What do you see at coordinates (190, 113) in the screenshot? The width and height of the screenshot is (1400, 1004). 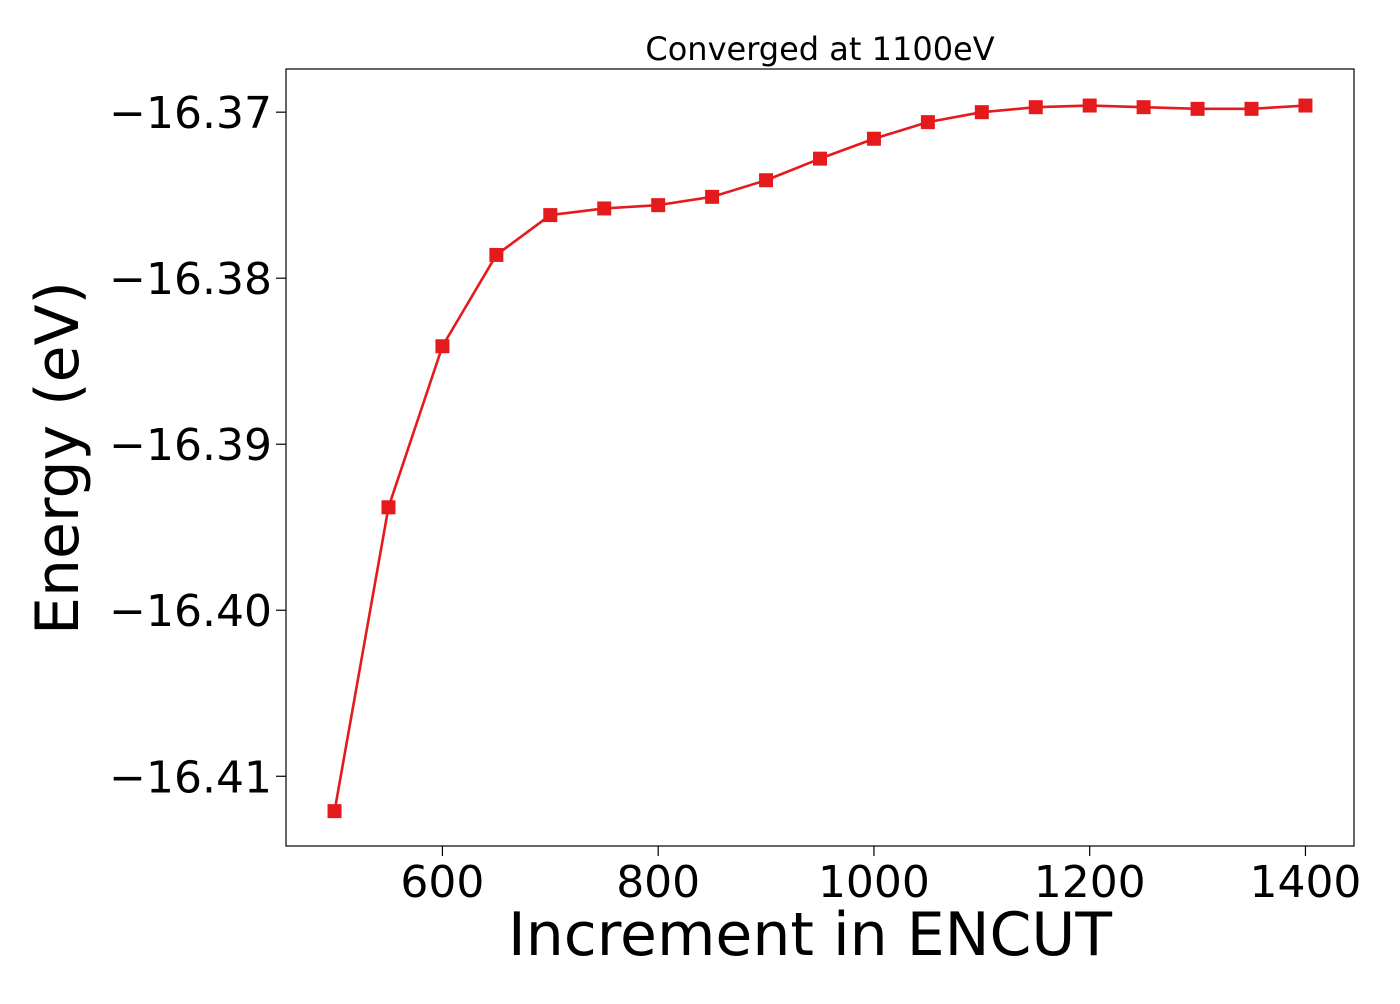 I see `y-tick-label: −16.37` at bounding box center [190, 113].